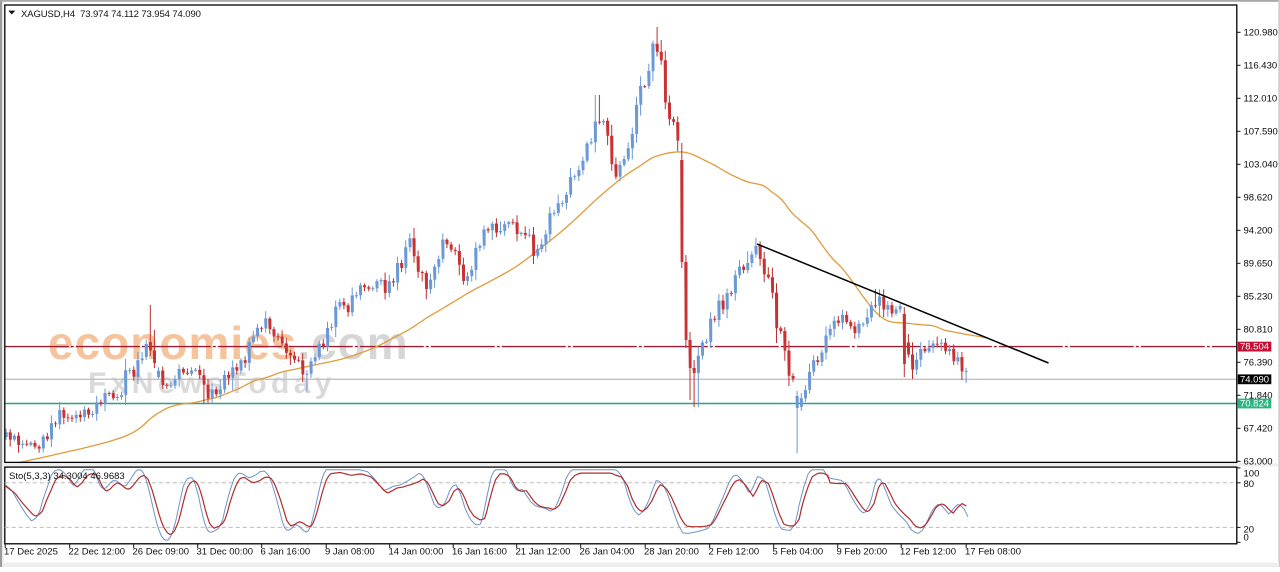  Describe the element at coordinates (1254, 404) in the screenshot. I see `svg-text: 70.824` at that location.